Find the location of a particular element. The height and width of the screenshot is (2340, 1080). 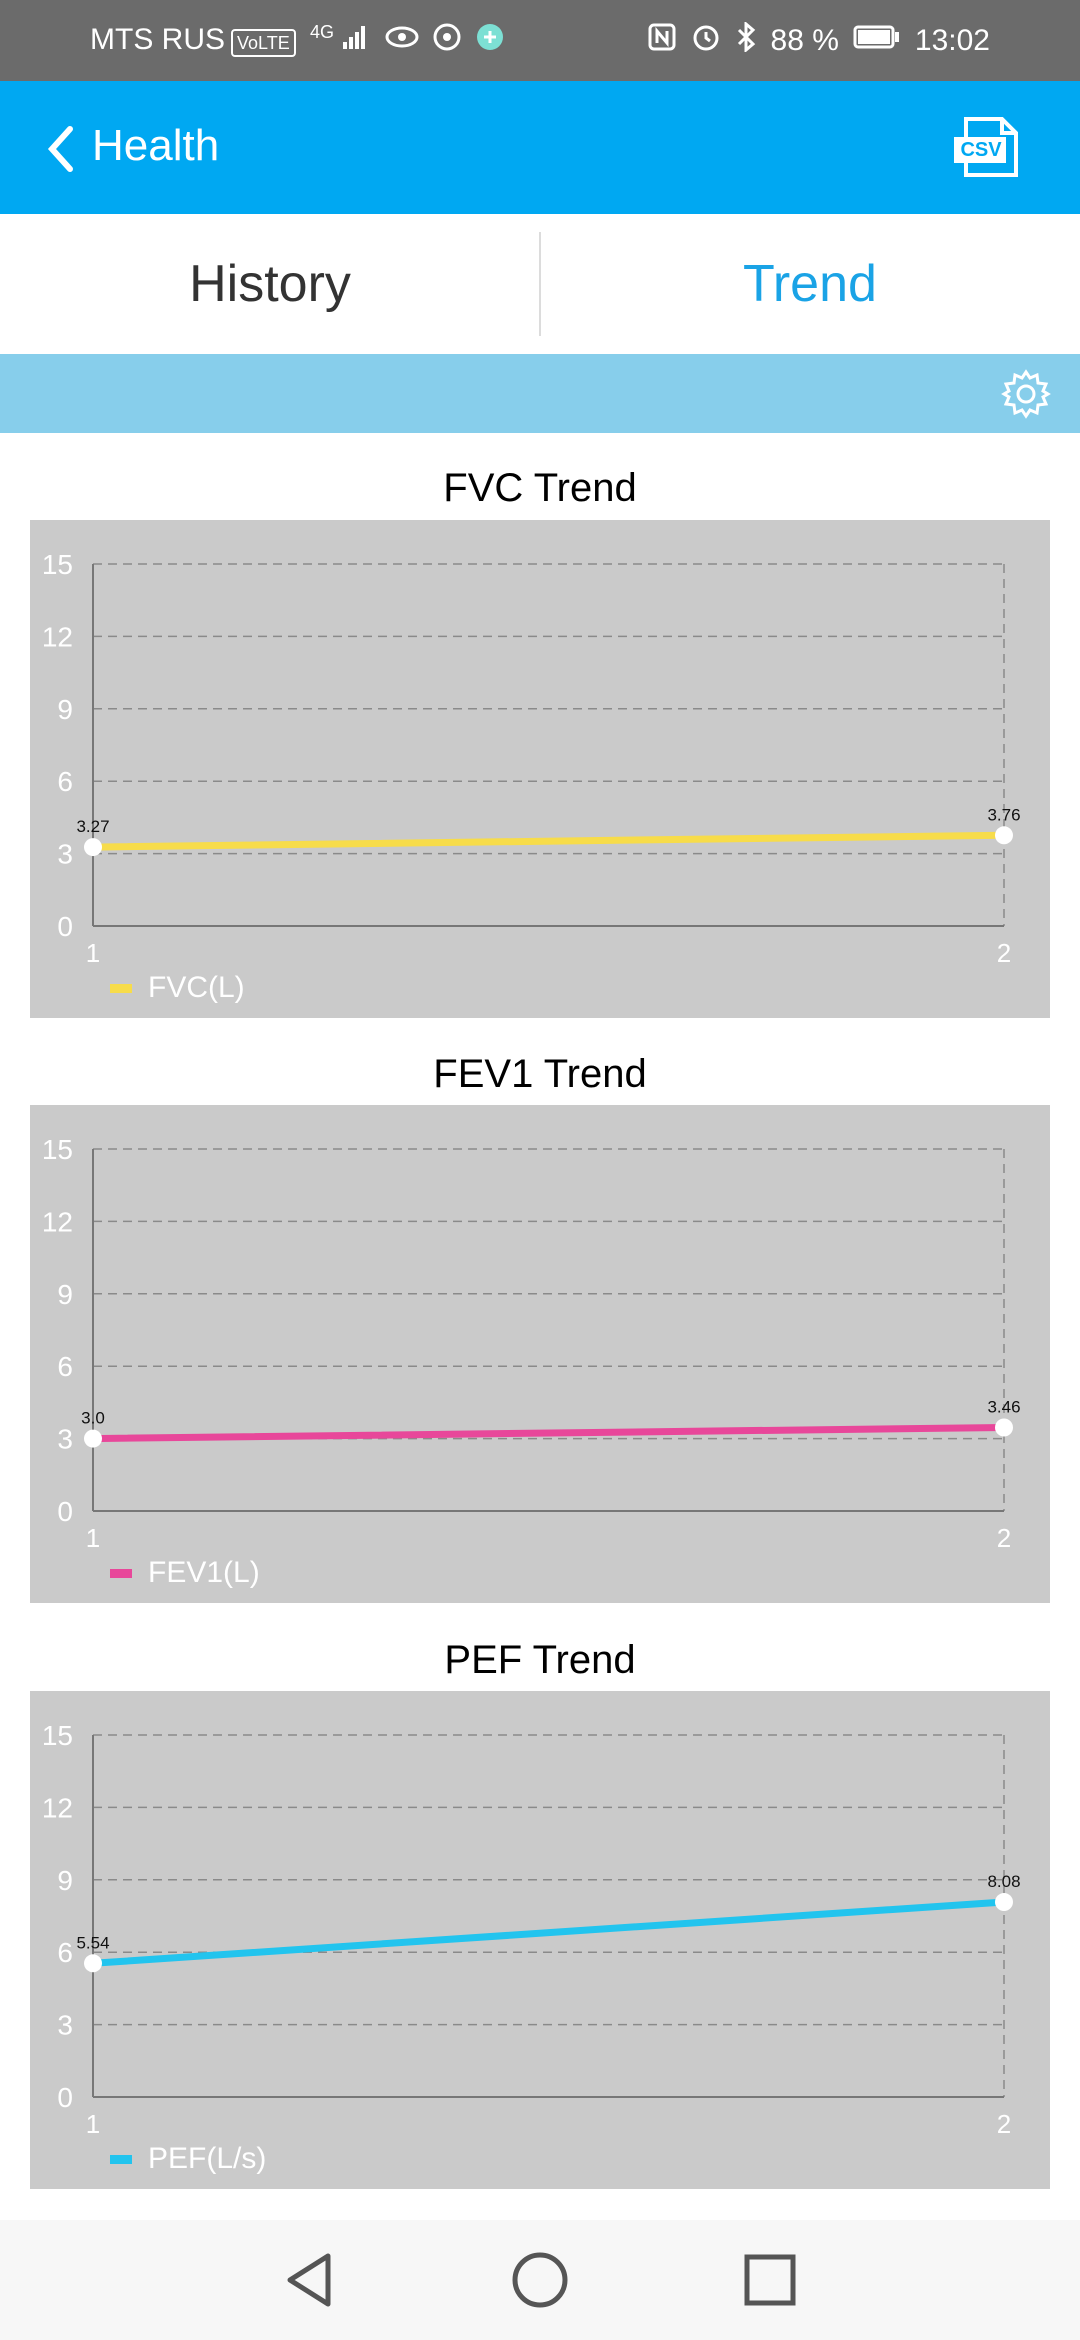

back-triangle-icon is located at coordinates (310, 2280).